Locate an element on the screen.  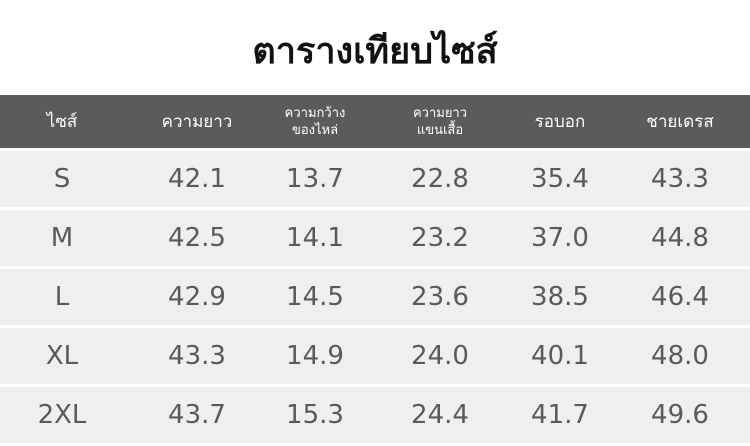
column-header: ความยาว แขนเสื้อ is located at coordinates (440, 121).